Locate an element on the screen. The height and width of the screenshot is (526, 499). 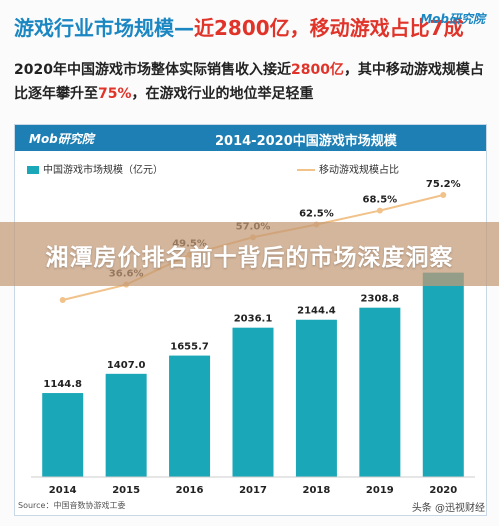
x-tick-2016: 2016 is located at coordinates (190, 490).